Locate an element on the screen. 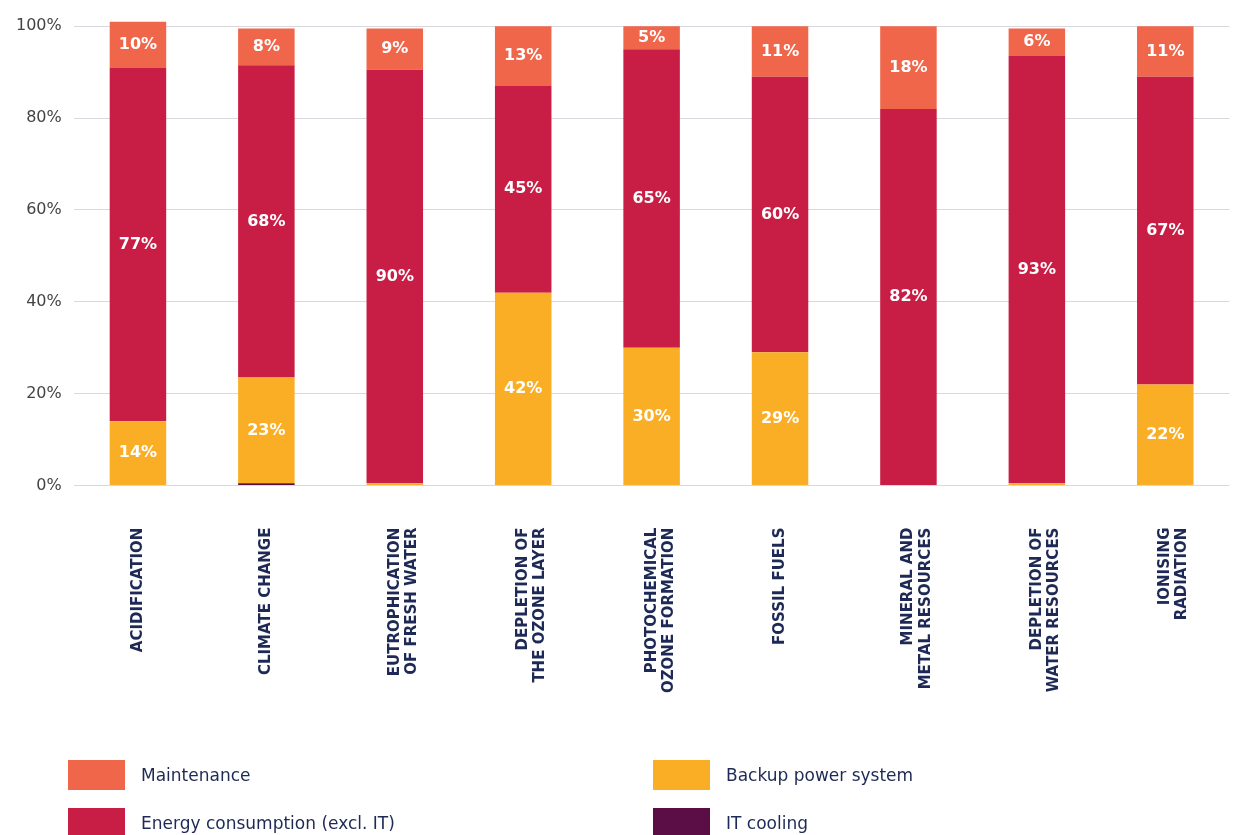 This screenshot has height=835, width=1242. data-label: 6% is located at coordinates (1037, 41).